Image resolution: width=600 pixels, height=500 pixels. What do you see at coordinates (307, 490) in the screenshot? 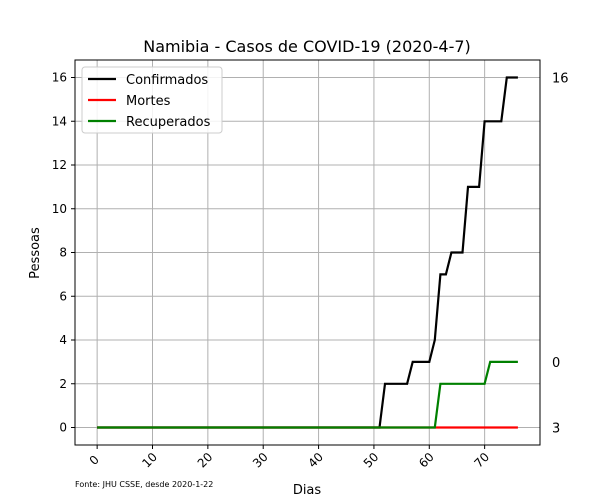
I see `x-axis-label: Dias` at bounding box center [307, 490].